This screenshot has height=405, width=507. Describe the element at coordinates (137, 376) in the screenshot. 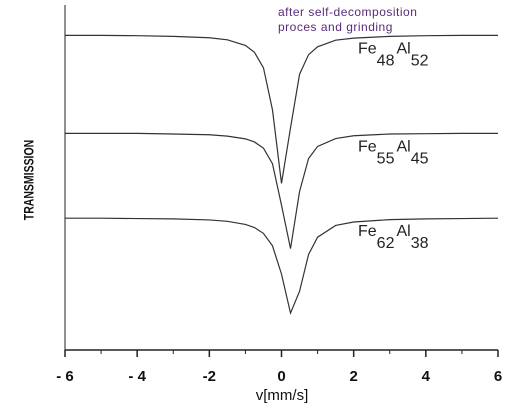

I see `x-tick-label: - 4` at that location.